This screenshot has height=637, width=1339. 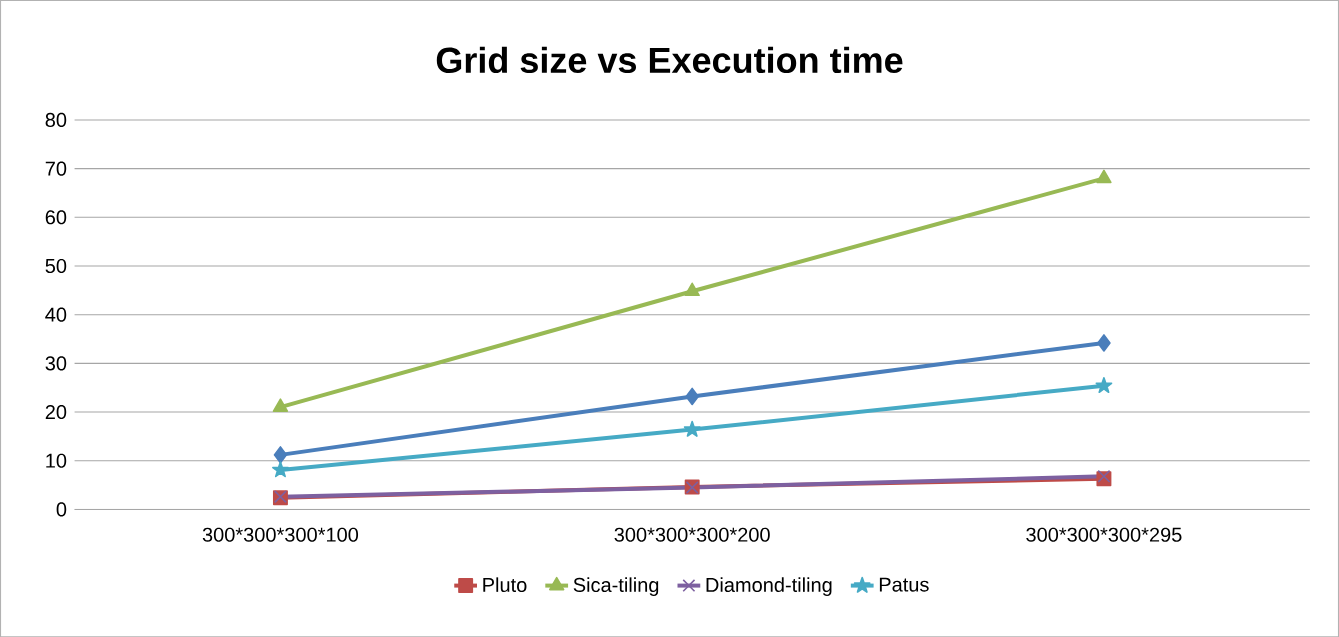 I want to click on y-tick-label: 70, so click(x=56, y=168).